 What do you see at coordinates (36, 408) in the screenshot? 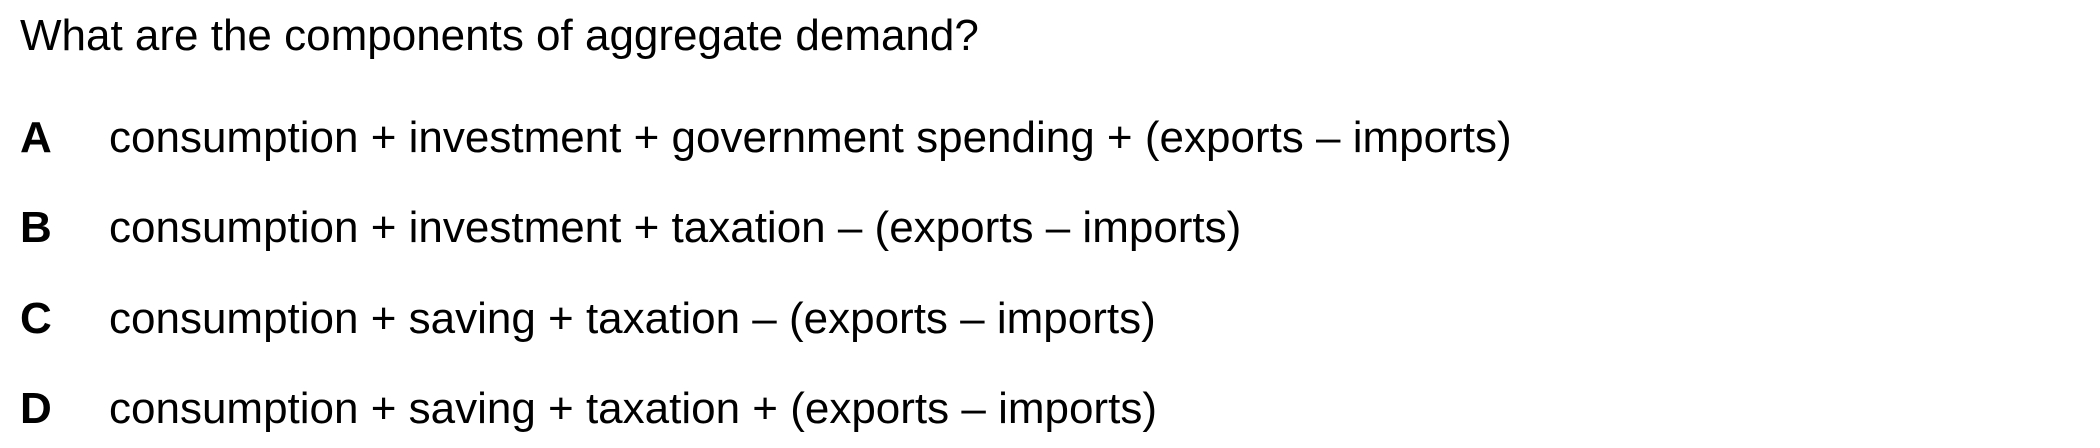
I see `option-letter: D` at bounding box center [36, 408].